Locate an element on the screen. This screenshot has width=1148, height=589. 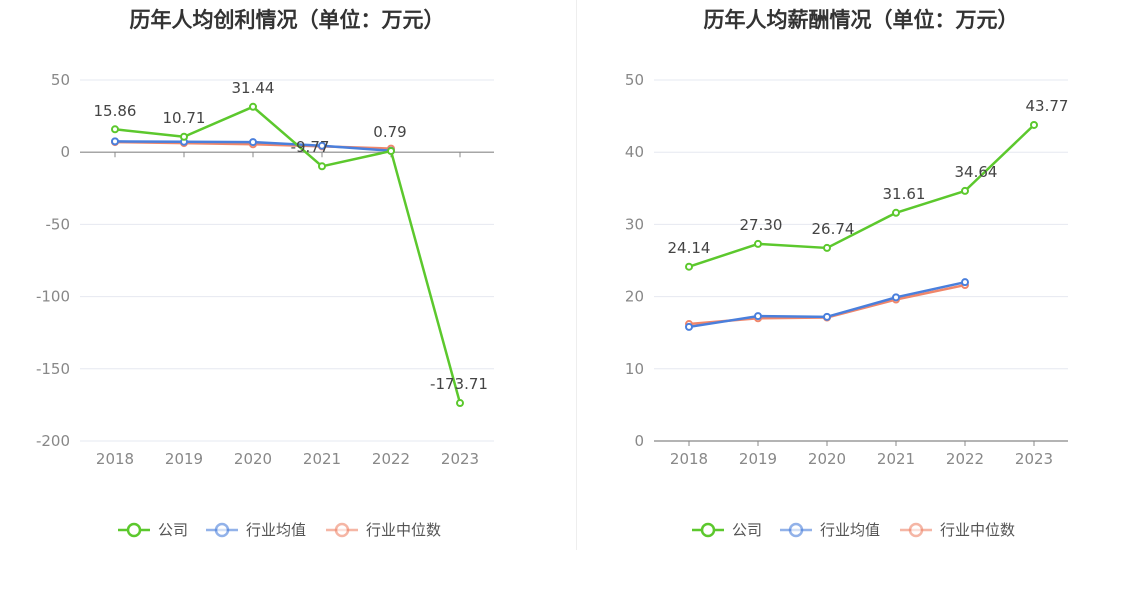
panel-divider is located at coordinates (576, 275).